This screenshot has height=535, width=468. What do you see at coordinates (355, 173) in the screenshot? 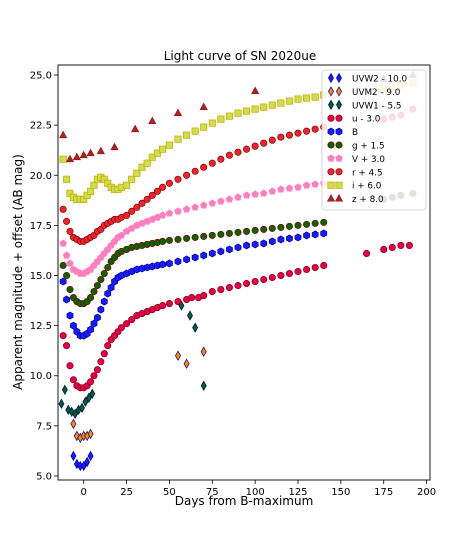
I see `legend-item: r + 4.5` at bounding box center [355, 173].